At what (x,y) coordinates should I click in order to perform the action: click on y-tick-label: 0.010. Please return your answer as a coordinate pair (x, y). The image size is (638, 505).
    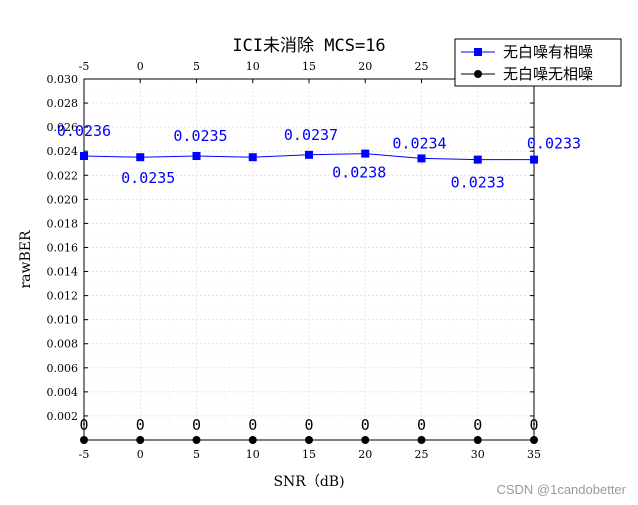
    Looking at the image, I should click on (63, 320).